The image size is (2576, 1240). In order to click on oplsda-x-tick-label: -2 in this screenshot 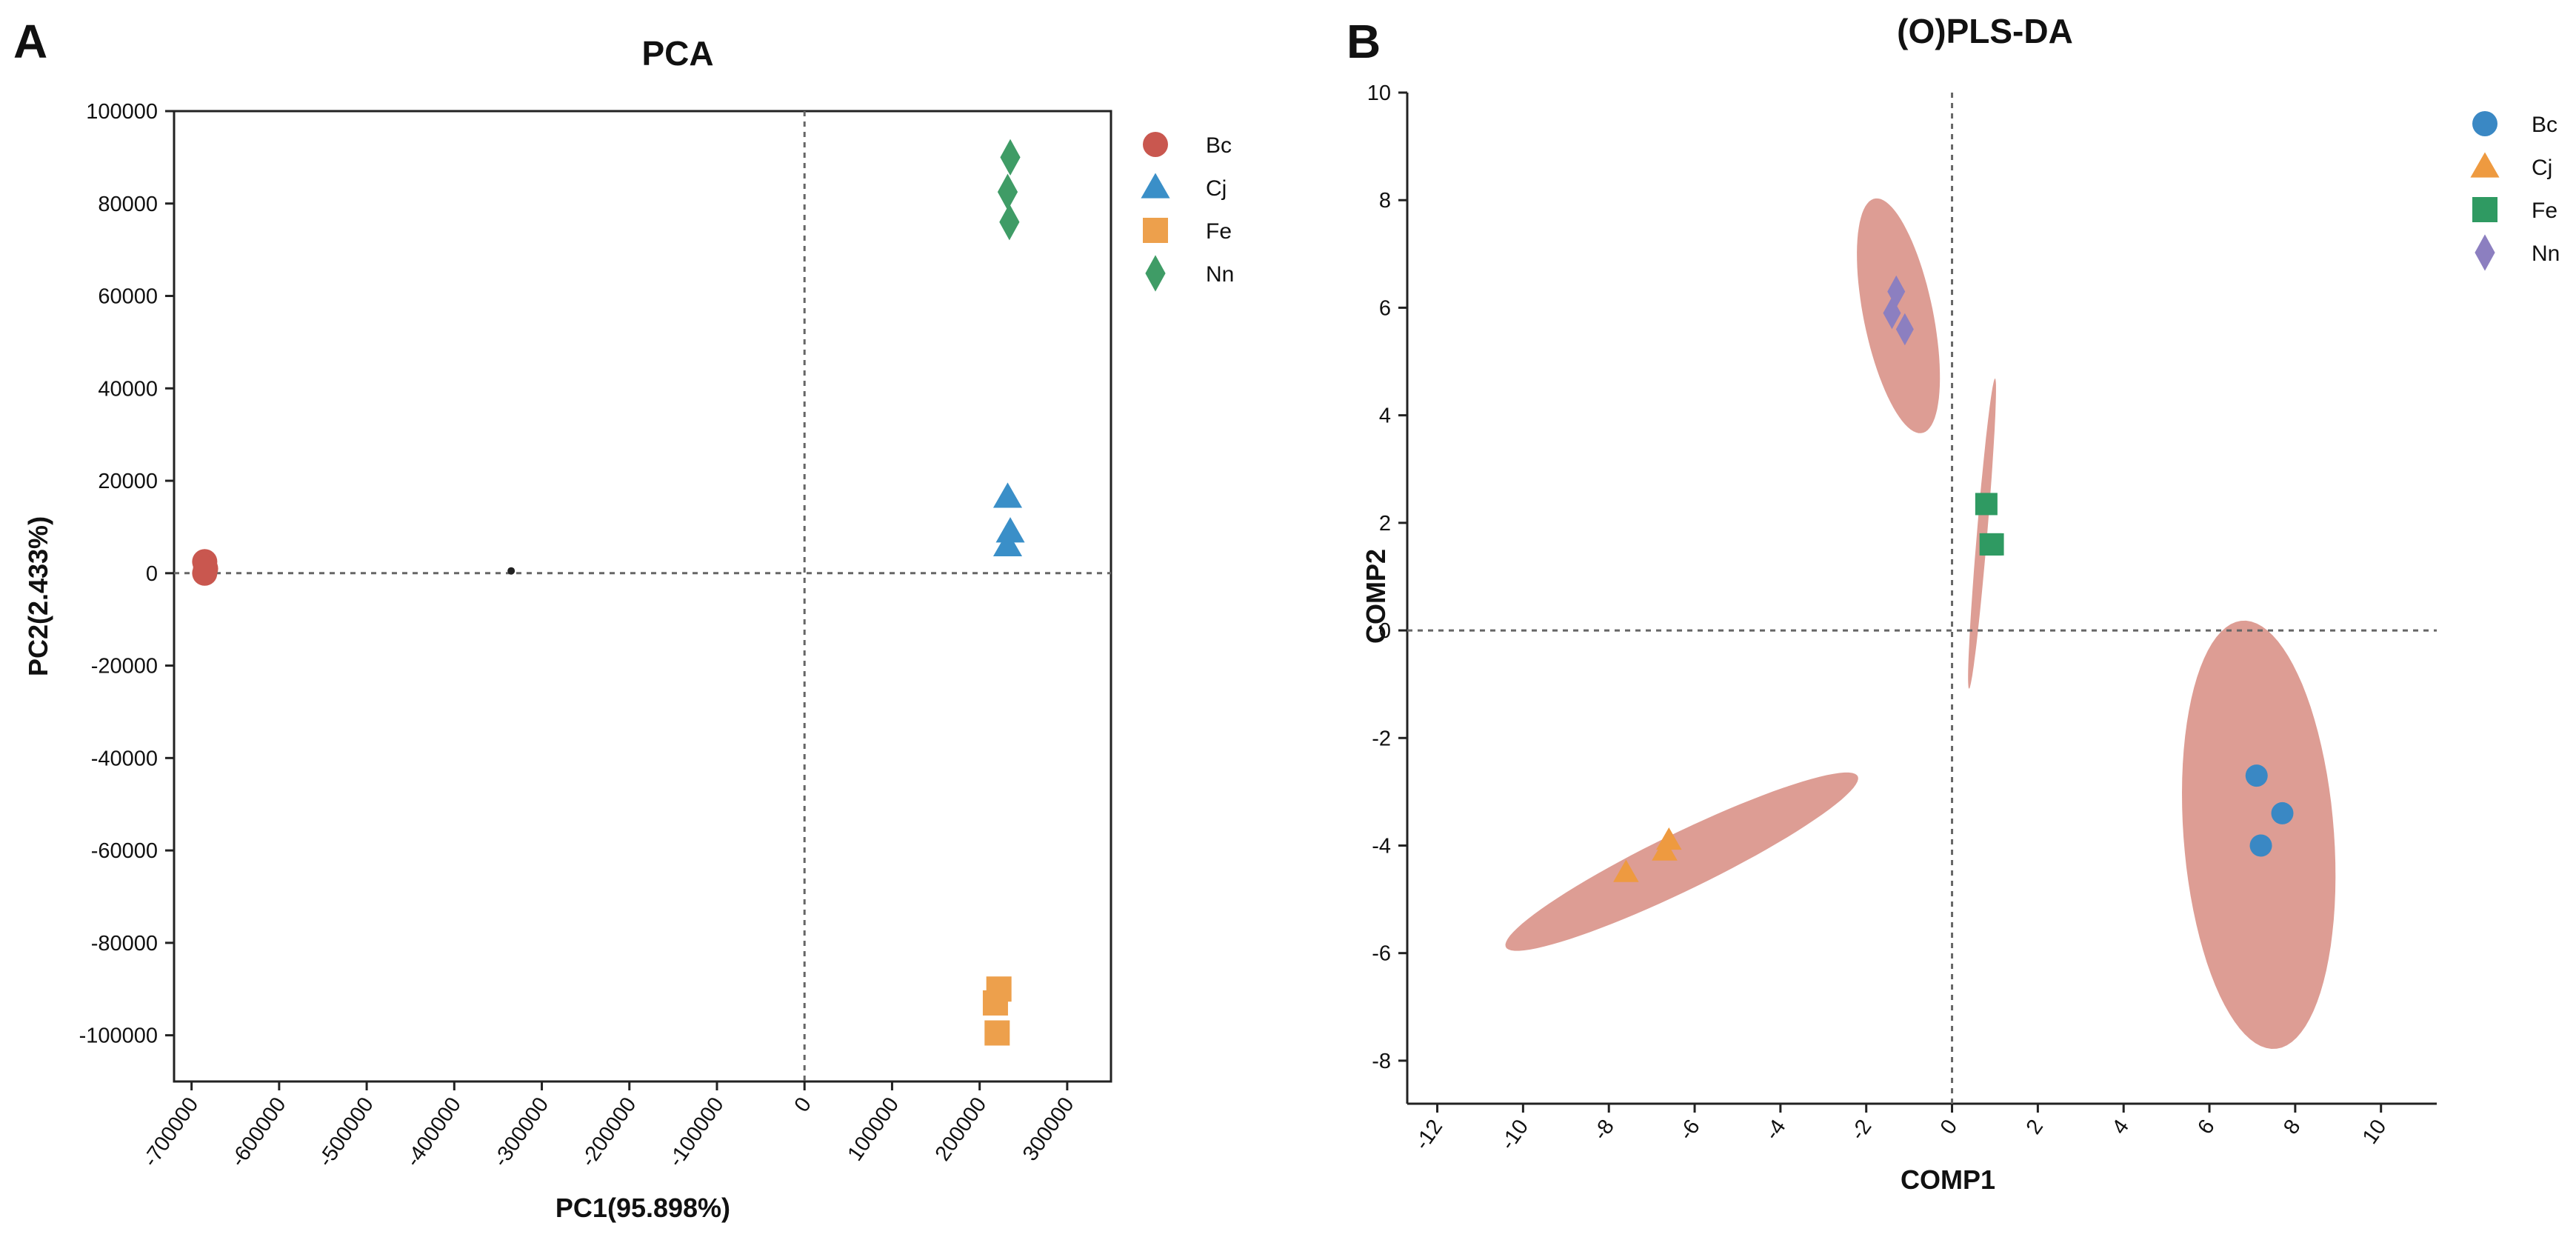, I will do `click(1861, 1130)`.